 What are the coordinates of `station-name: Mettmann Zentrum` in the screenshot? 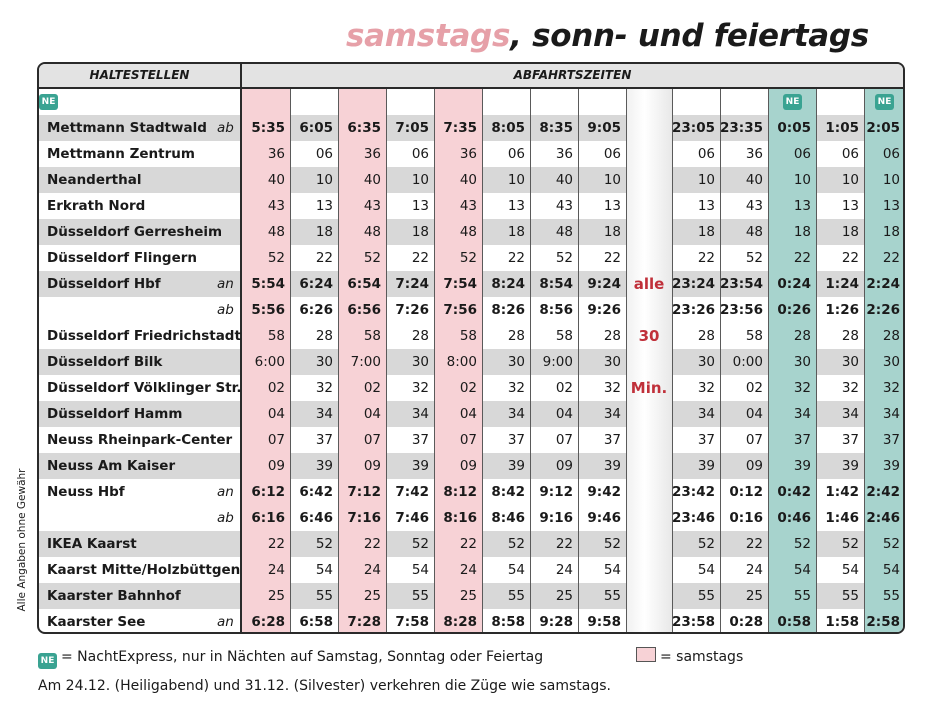 It's located at (121, 154).